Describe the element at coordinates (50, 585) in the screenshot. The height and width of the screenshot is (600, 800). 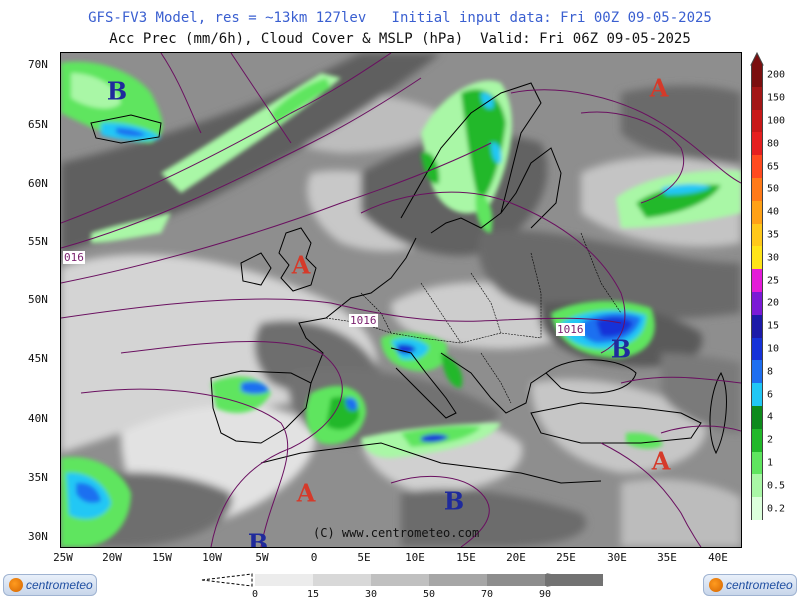
I see `centrometeo-logo-left: centrometeo` at that location.